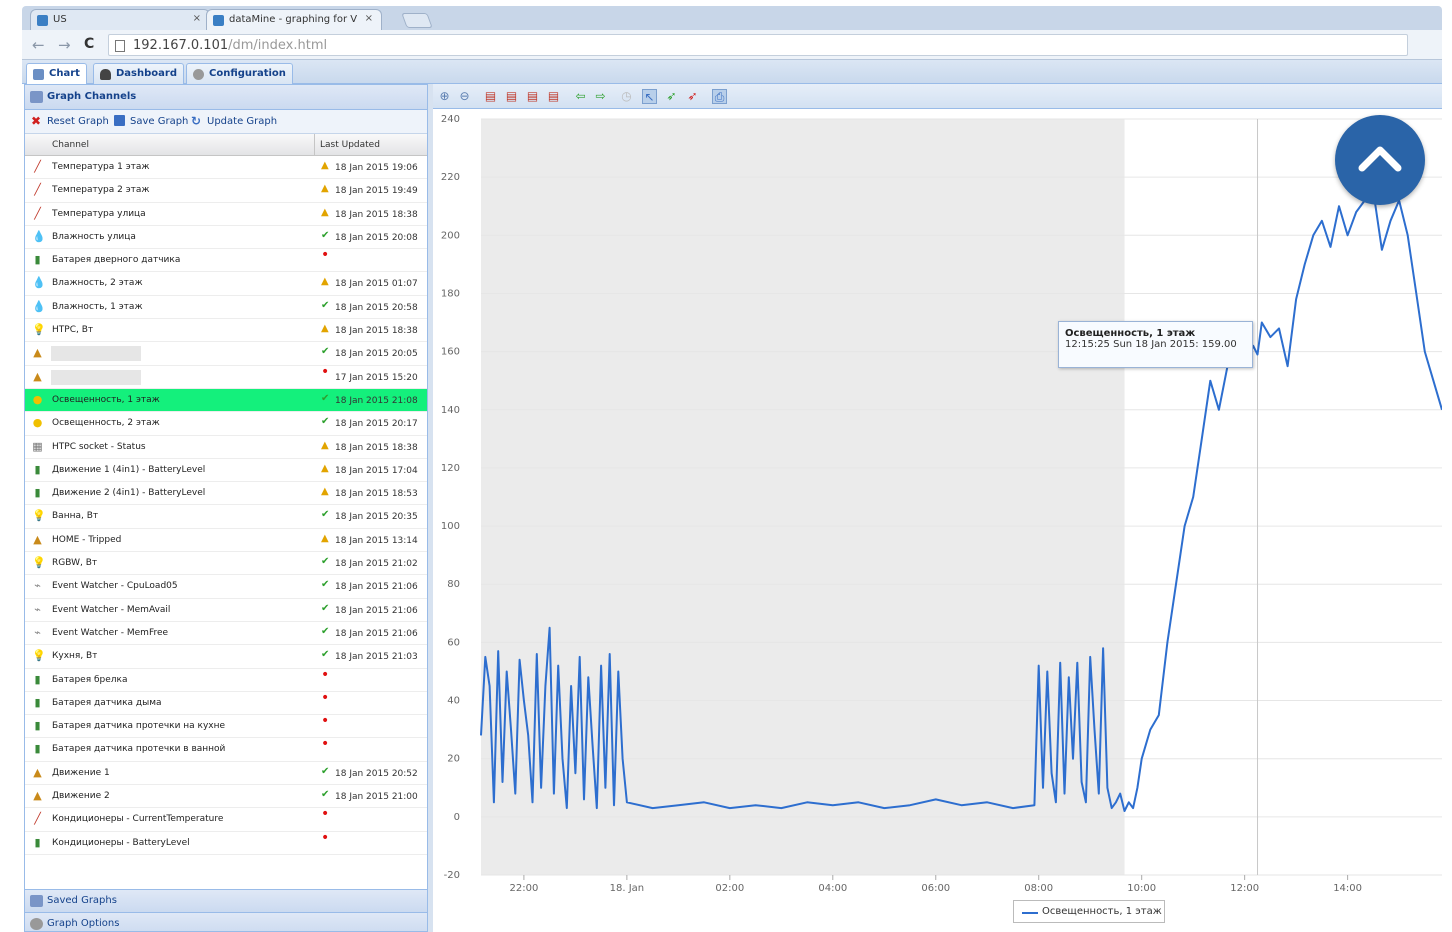  What do you see at coordinates (490, 96) in the screenshot?
I see `calendar-day-icon: ▤` at bounding box center [490, 96].